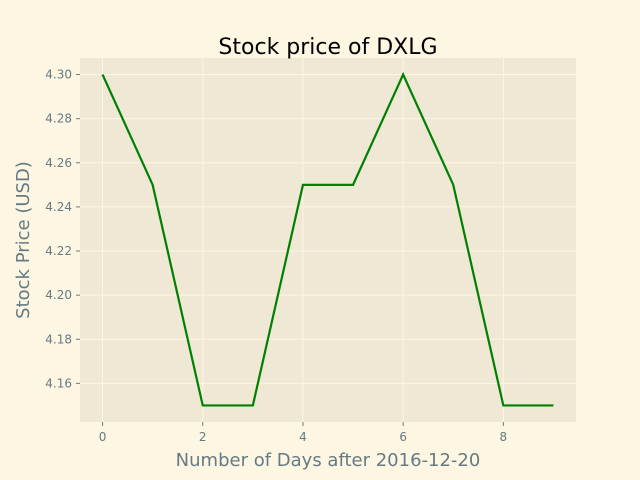 This screenshot has width=640, height=480. What do you see at coordinates (58, 75) in the screenshot?
I see `y-tick-label: 4.30` at bounding box center [58, 75].